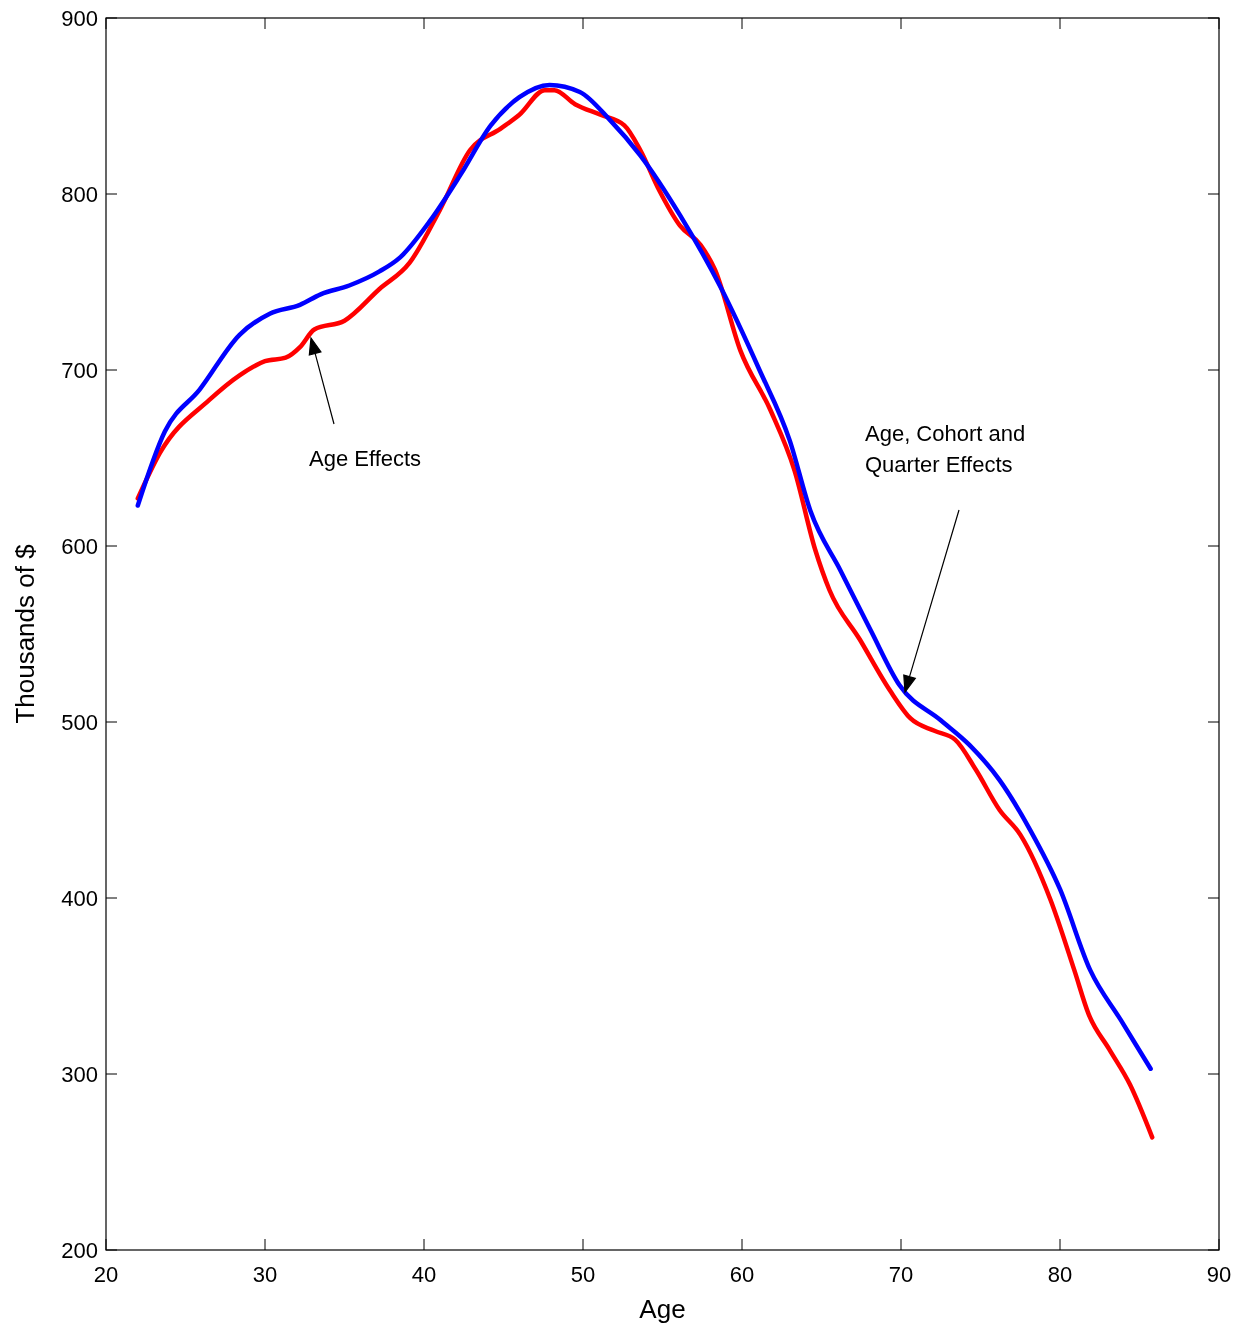 The height and width of the screenshot is (1330, 1246). I want to click on x-tick-label: 50, so click(583, 1274).